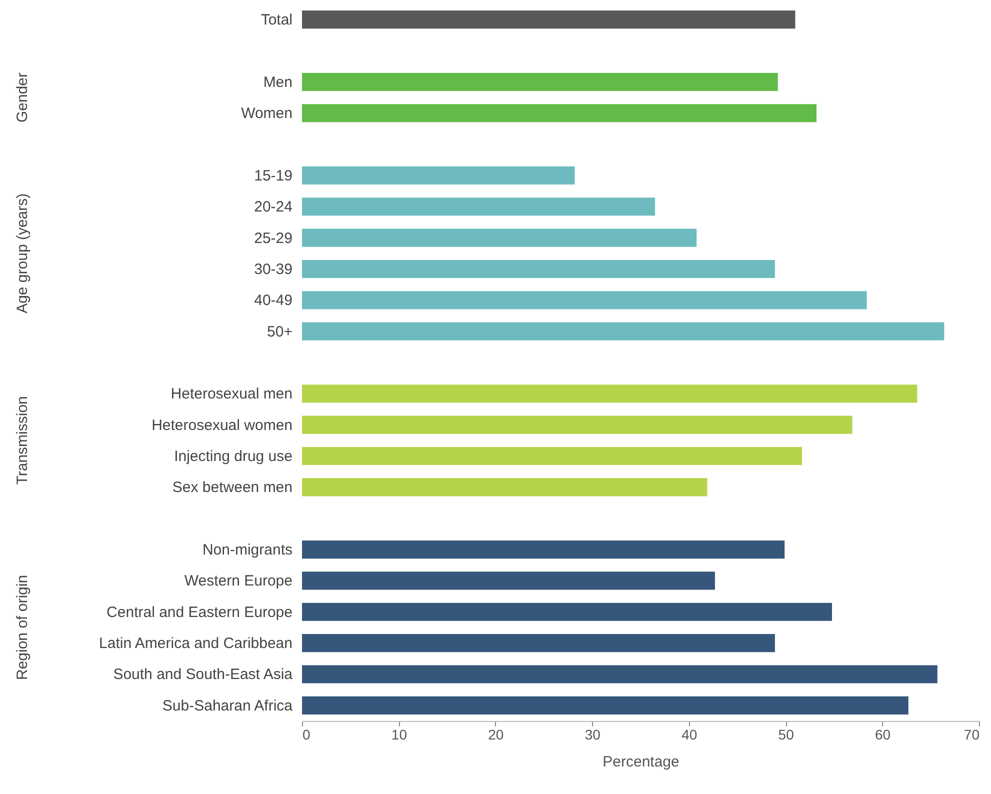 Image resolution: width=991 pixels, height=794 pixels. Describe the element at coordinates (22, 627) in the screenshot. I see `text: Region of origin` at that location.